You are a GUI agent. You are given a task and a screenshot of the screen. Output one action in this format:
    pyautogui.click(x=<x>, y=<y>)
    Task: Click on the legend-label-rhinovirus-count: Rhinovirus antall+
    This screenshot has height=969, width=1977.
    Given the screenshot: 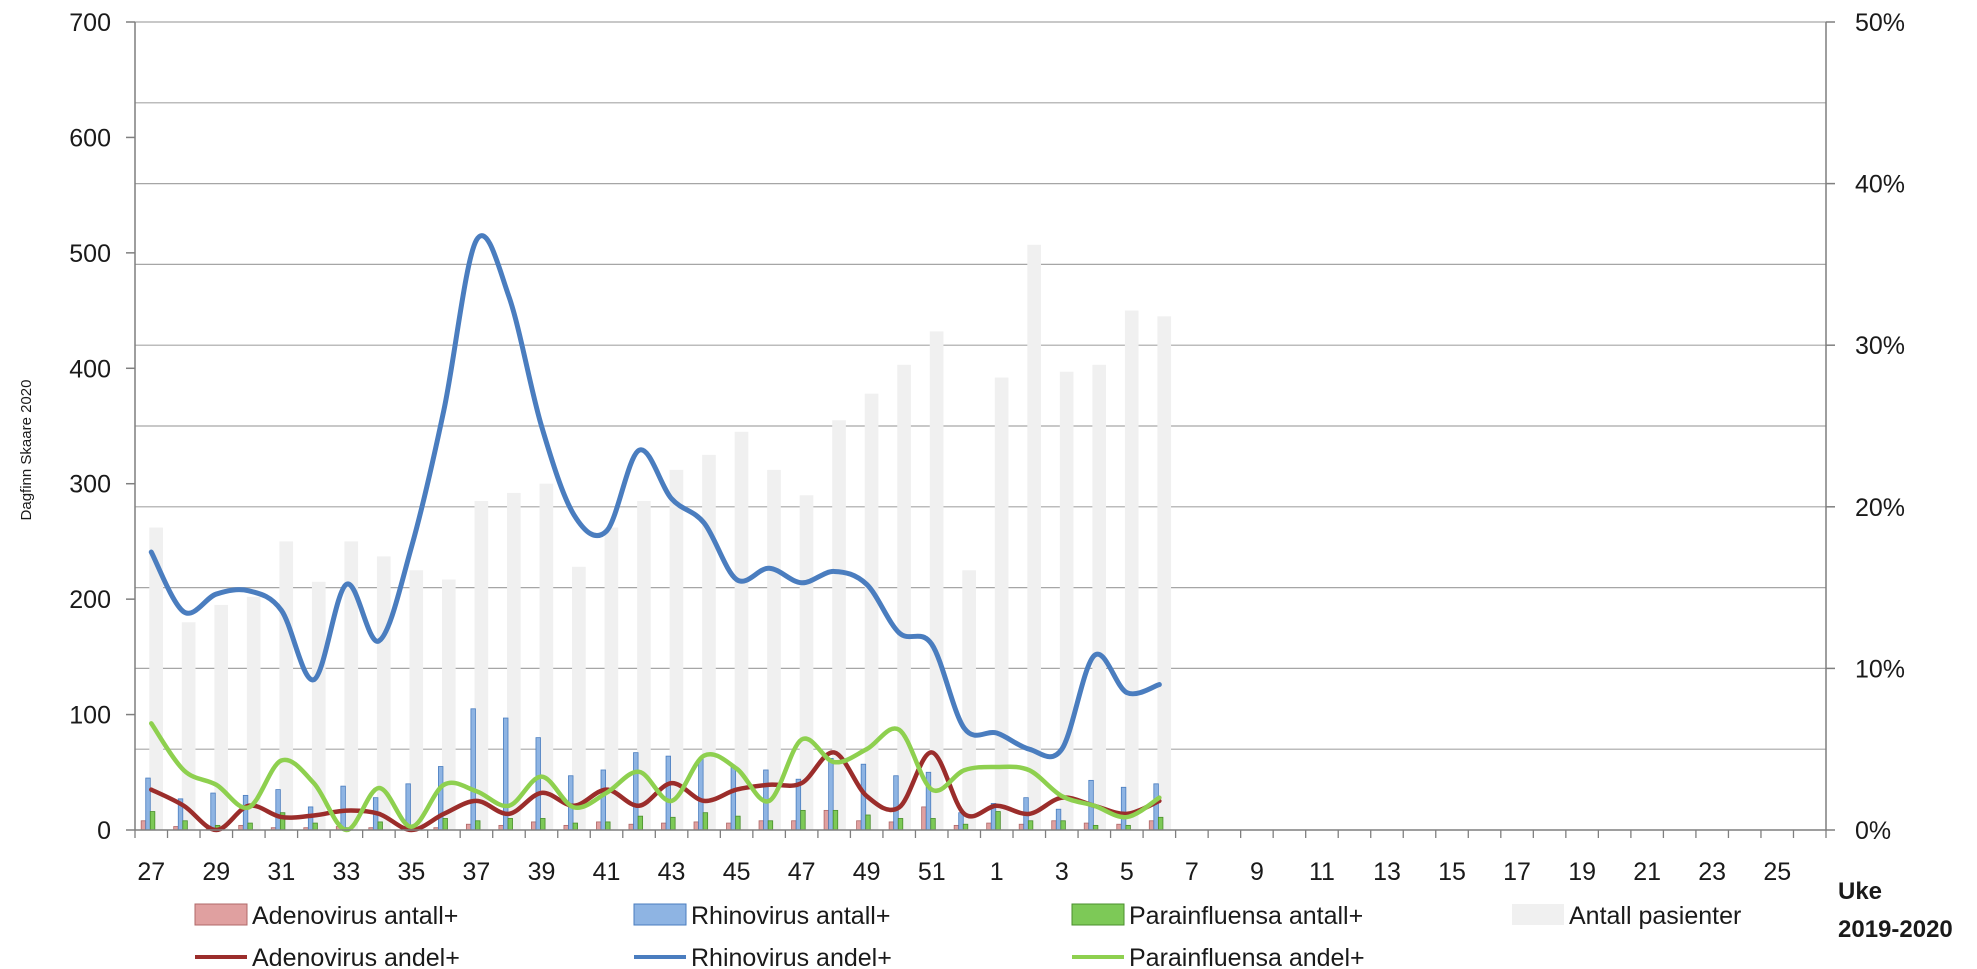 What is the action you would take?
    pyautogui.click(x=790, y=916)
    